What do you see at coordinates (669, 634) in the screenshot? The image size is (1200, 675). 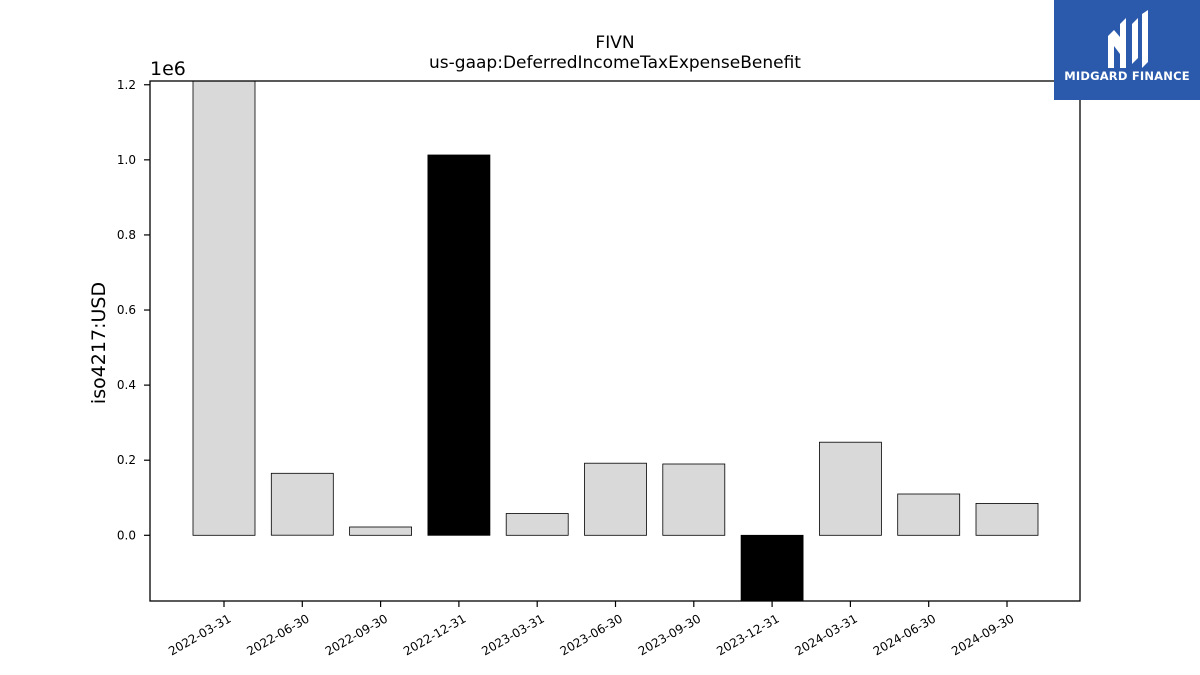 I see `x-tick-label-2023-09-30: 2023-09-30` at bounding box center [669, 634].